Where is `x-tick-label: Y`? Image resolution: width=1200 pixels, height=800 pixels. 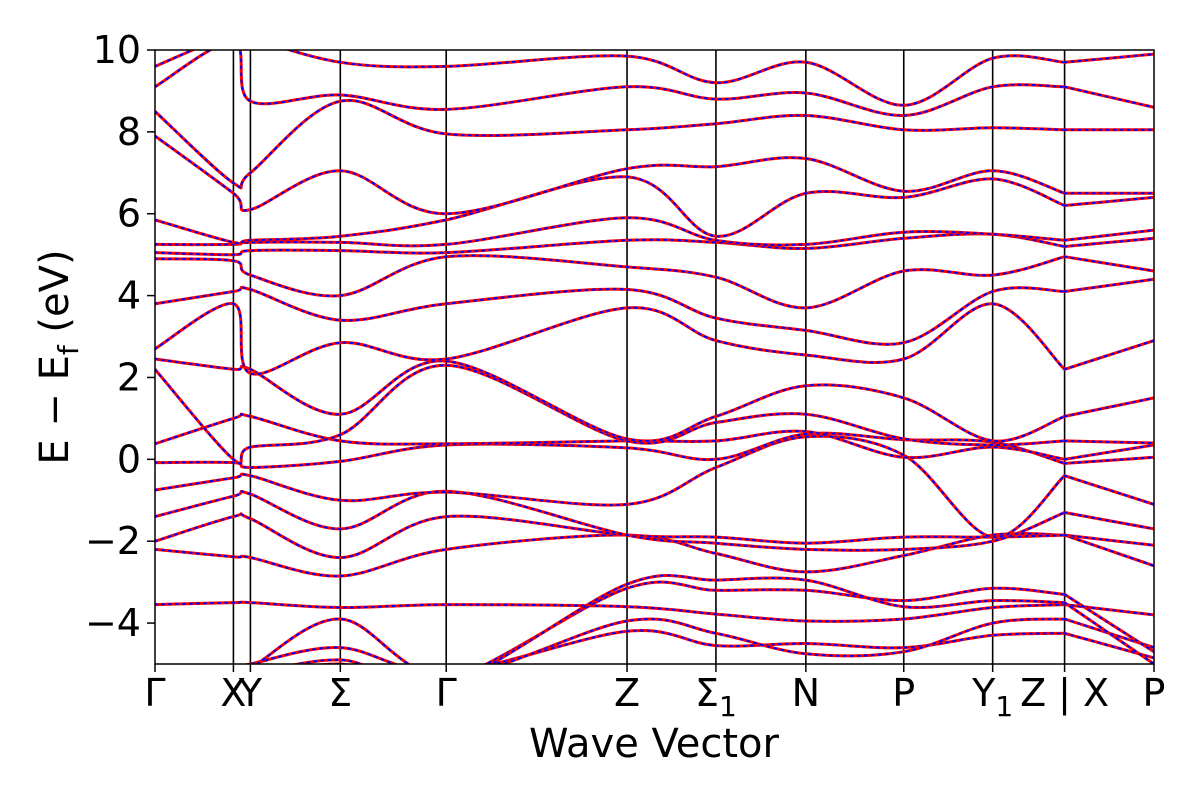 x-tick-label: Y is located at coordinates (250, 693).